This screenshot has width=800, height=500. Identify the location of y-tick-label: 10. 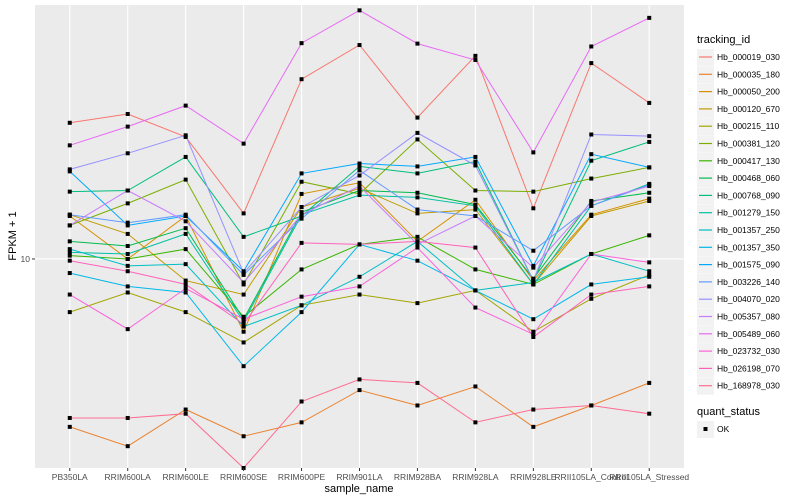
(26, 259).